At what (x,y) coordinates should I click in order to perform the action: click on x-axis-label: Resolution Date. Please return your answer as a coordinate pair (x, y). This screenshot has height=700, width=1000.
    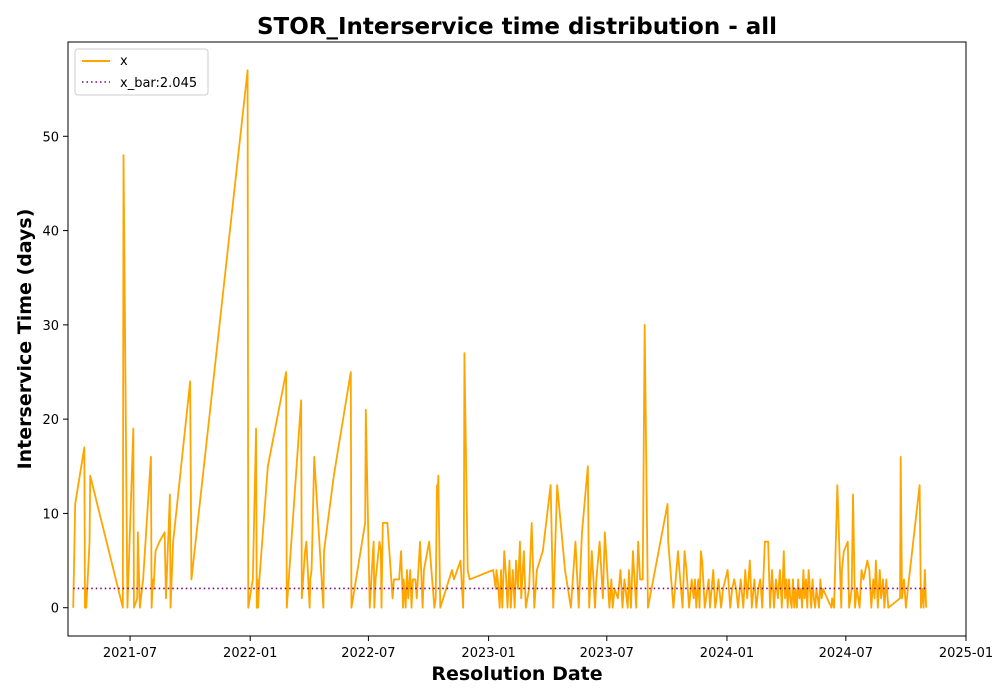
    Looking at the image, I should click on (516, 674).